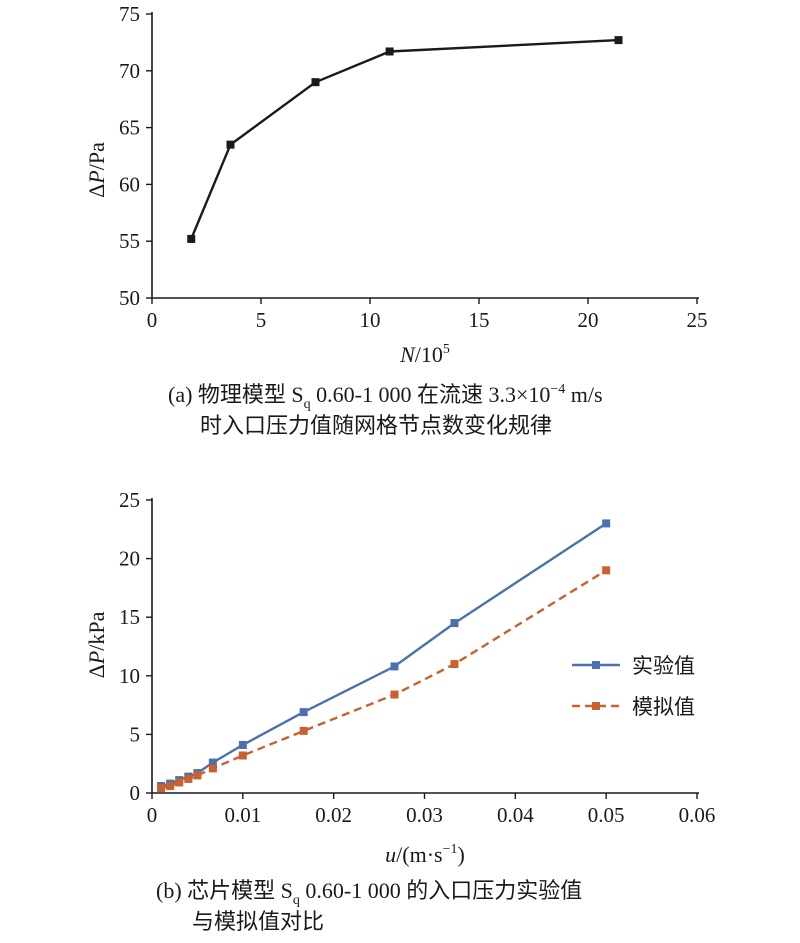 The width and height of the screenshot is (800, 943). Describe the element at coordinates (135, 734) in the screenshot. I see `y-tick-label: 5` at that location.